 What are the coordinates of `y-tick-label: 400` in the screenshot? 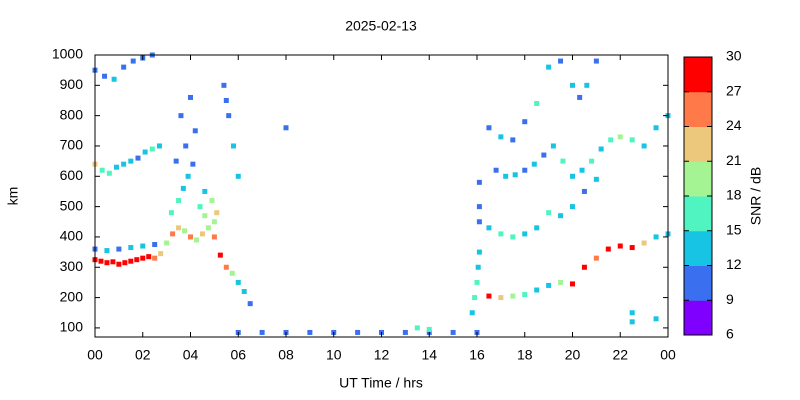 It's located at (72, 236).